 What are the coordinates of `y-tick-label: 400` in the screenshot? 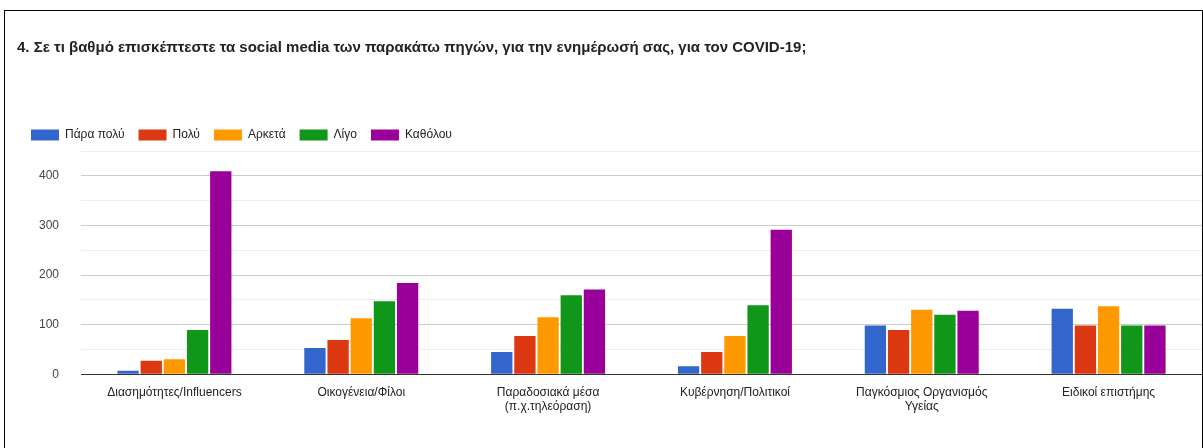 It's located at (49, 175).